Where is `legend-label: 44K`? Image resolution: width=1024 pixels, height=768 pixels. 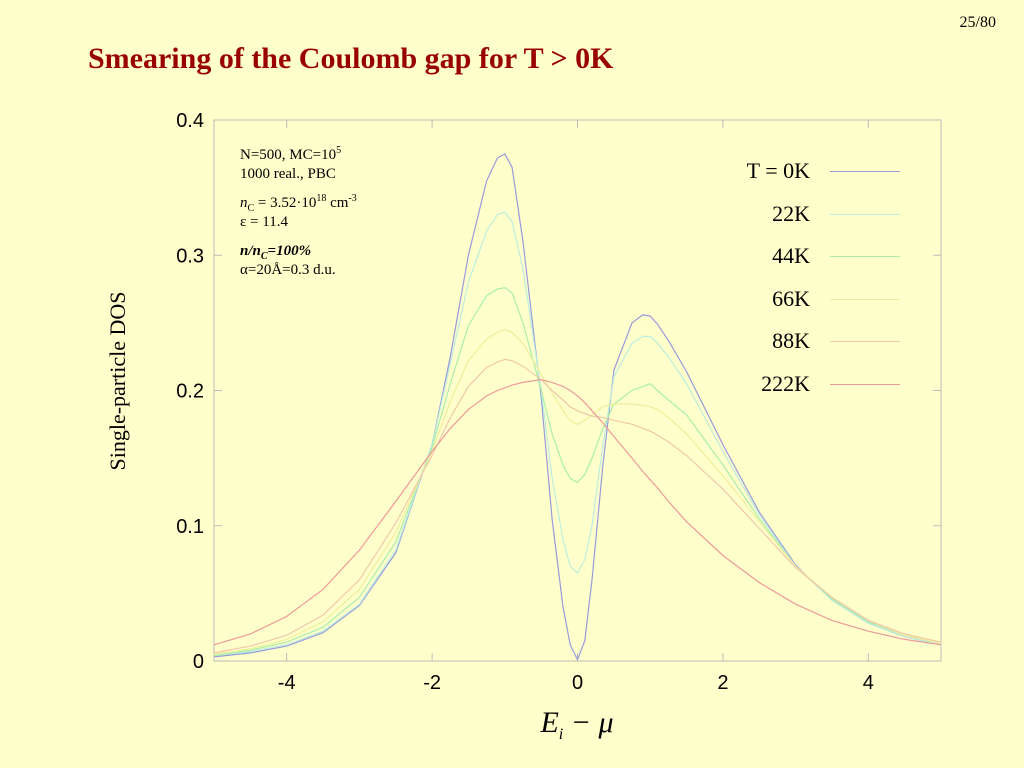
legend-label: 44K is located at coordinates (791, 255).